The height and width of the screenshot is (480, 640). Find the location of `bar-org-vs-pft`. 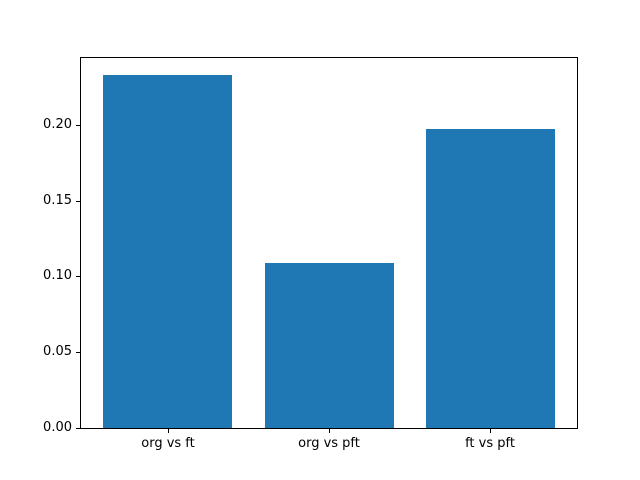

bar-org-vs-pft is located at coordinates (329, 345).